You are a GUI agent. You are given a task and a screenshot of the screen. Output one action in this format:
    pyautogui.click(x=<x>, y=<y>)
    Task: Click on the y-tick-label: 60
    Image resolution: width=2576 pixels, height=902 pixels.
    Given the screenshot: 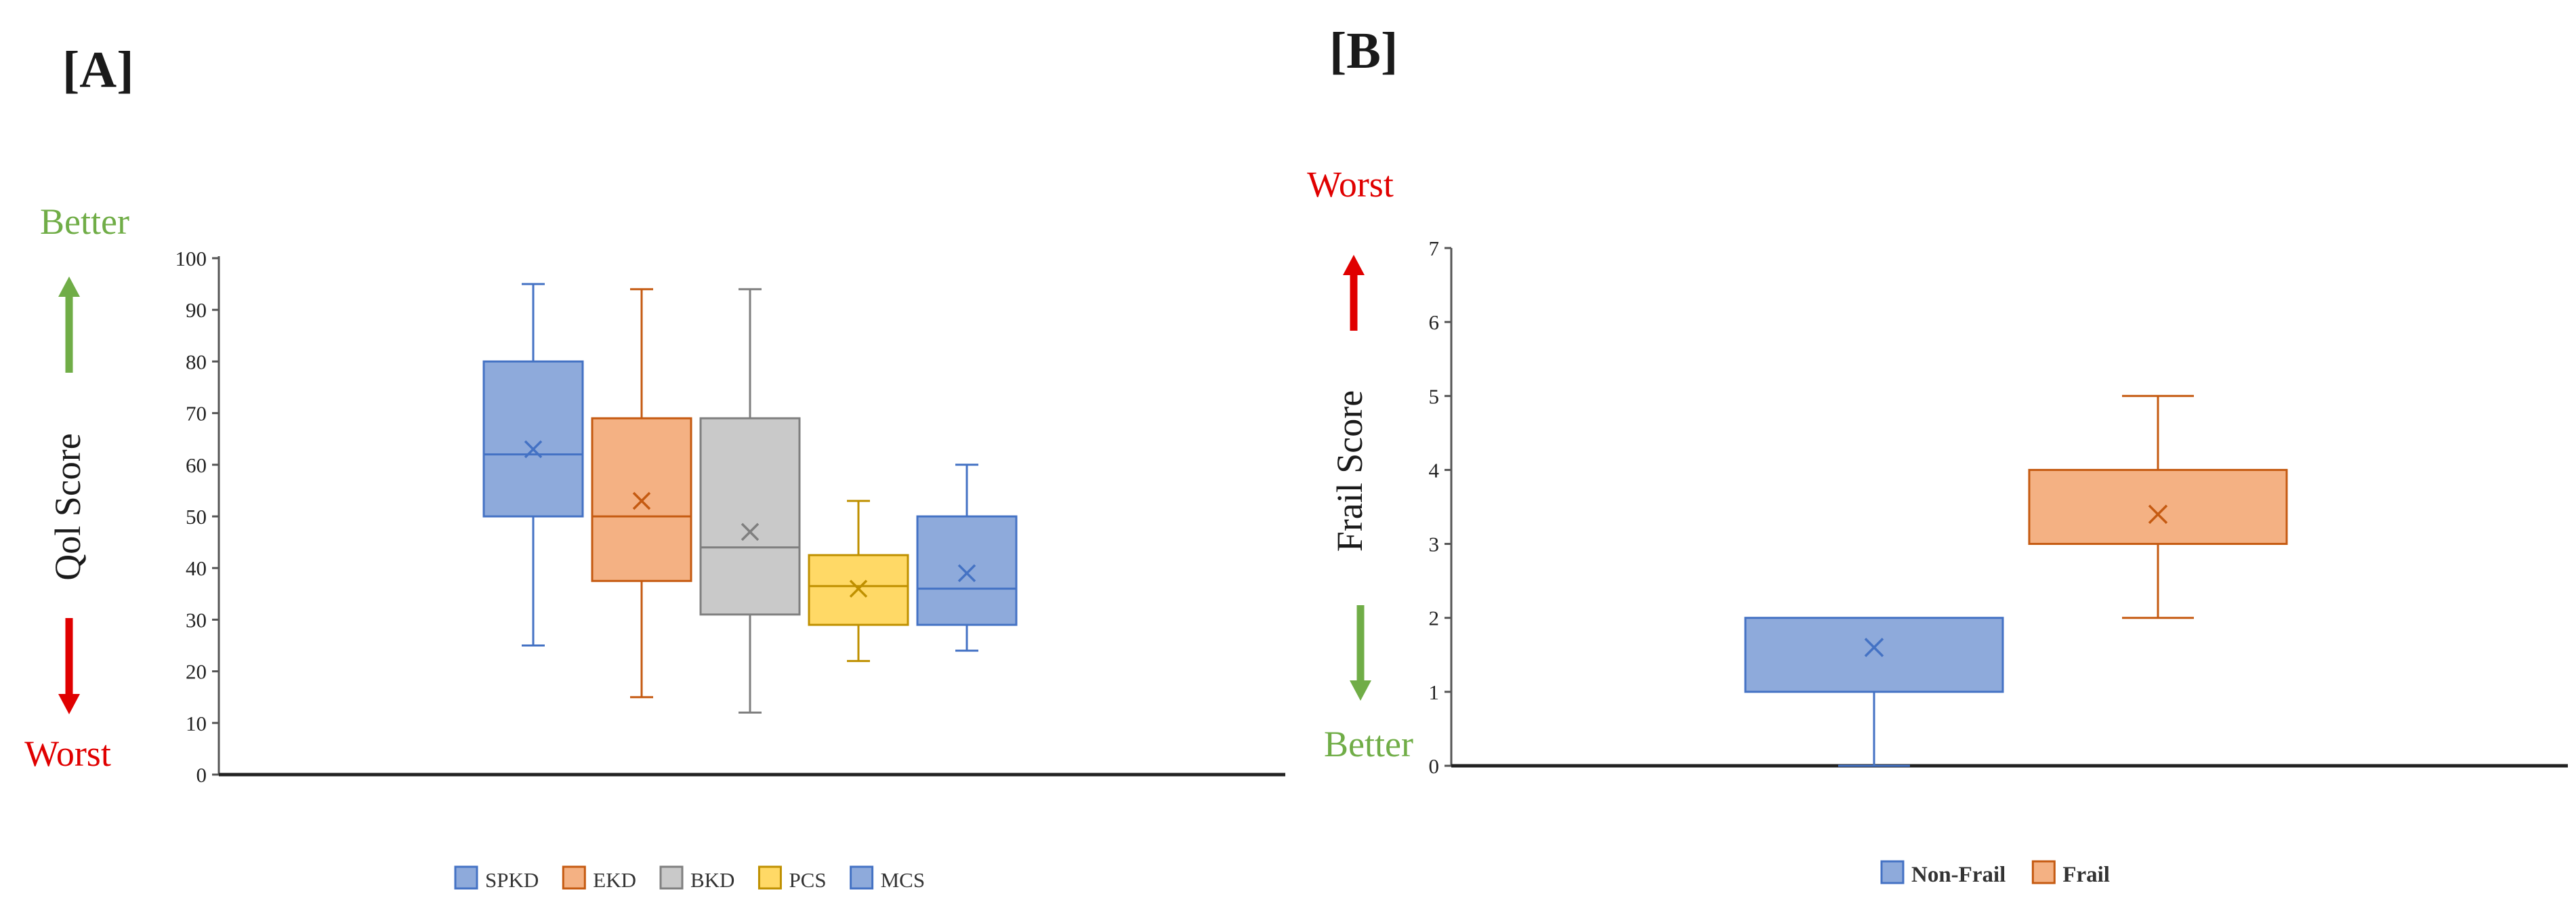 What is the action you would take?
    pyautogui.click(x=196, y=465)
    